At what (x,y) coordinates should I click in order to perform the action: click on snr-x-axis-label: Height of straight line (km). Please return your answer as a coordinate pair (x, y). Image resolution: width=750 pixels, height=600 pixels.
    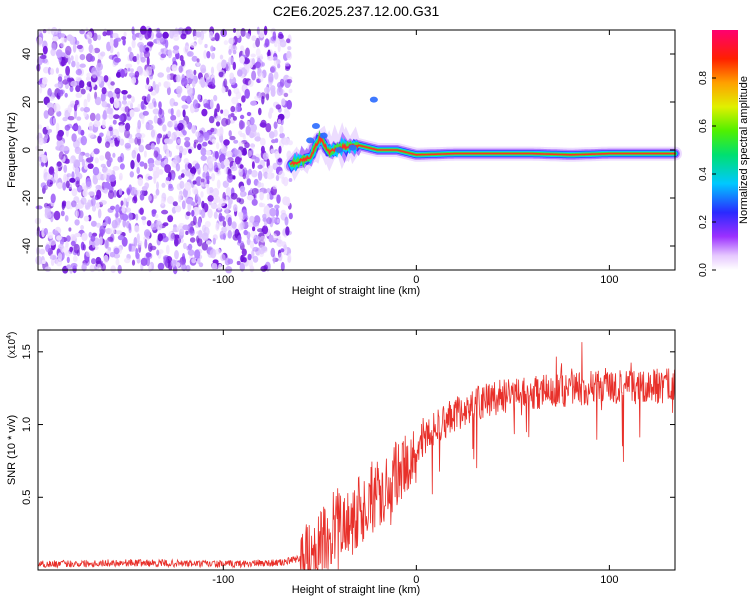
    Looking at the image, I should click on (356, 590).